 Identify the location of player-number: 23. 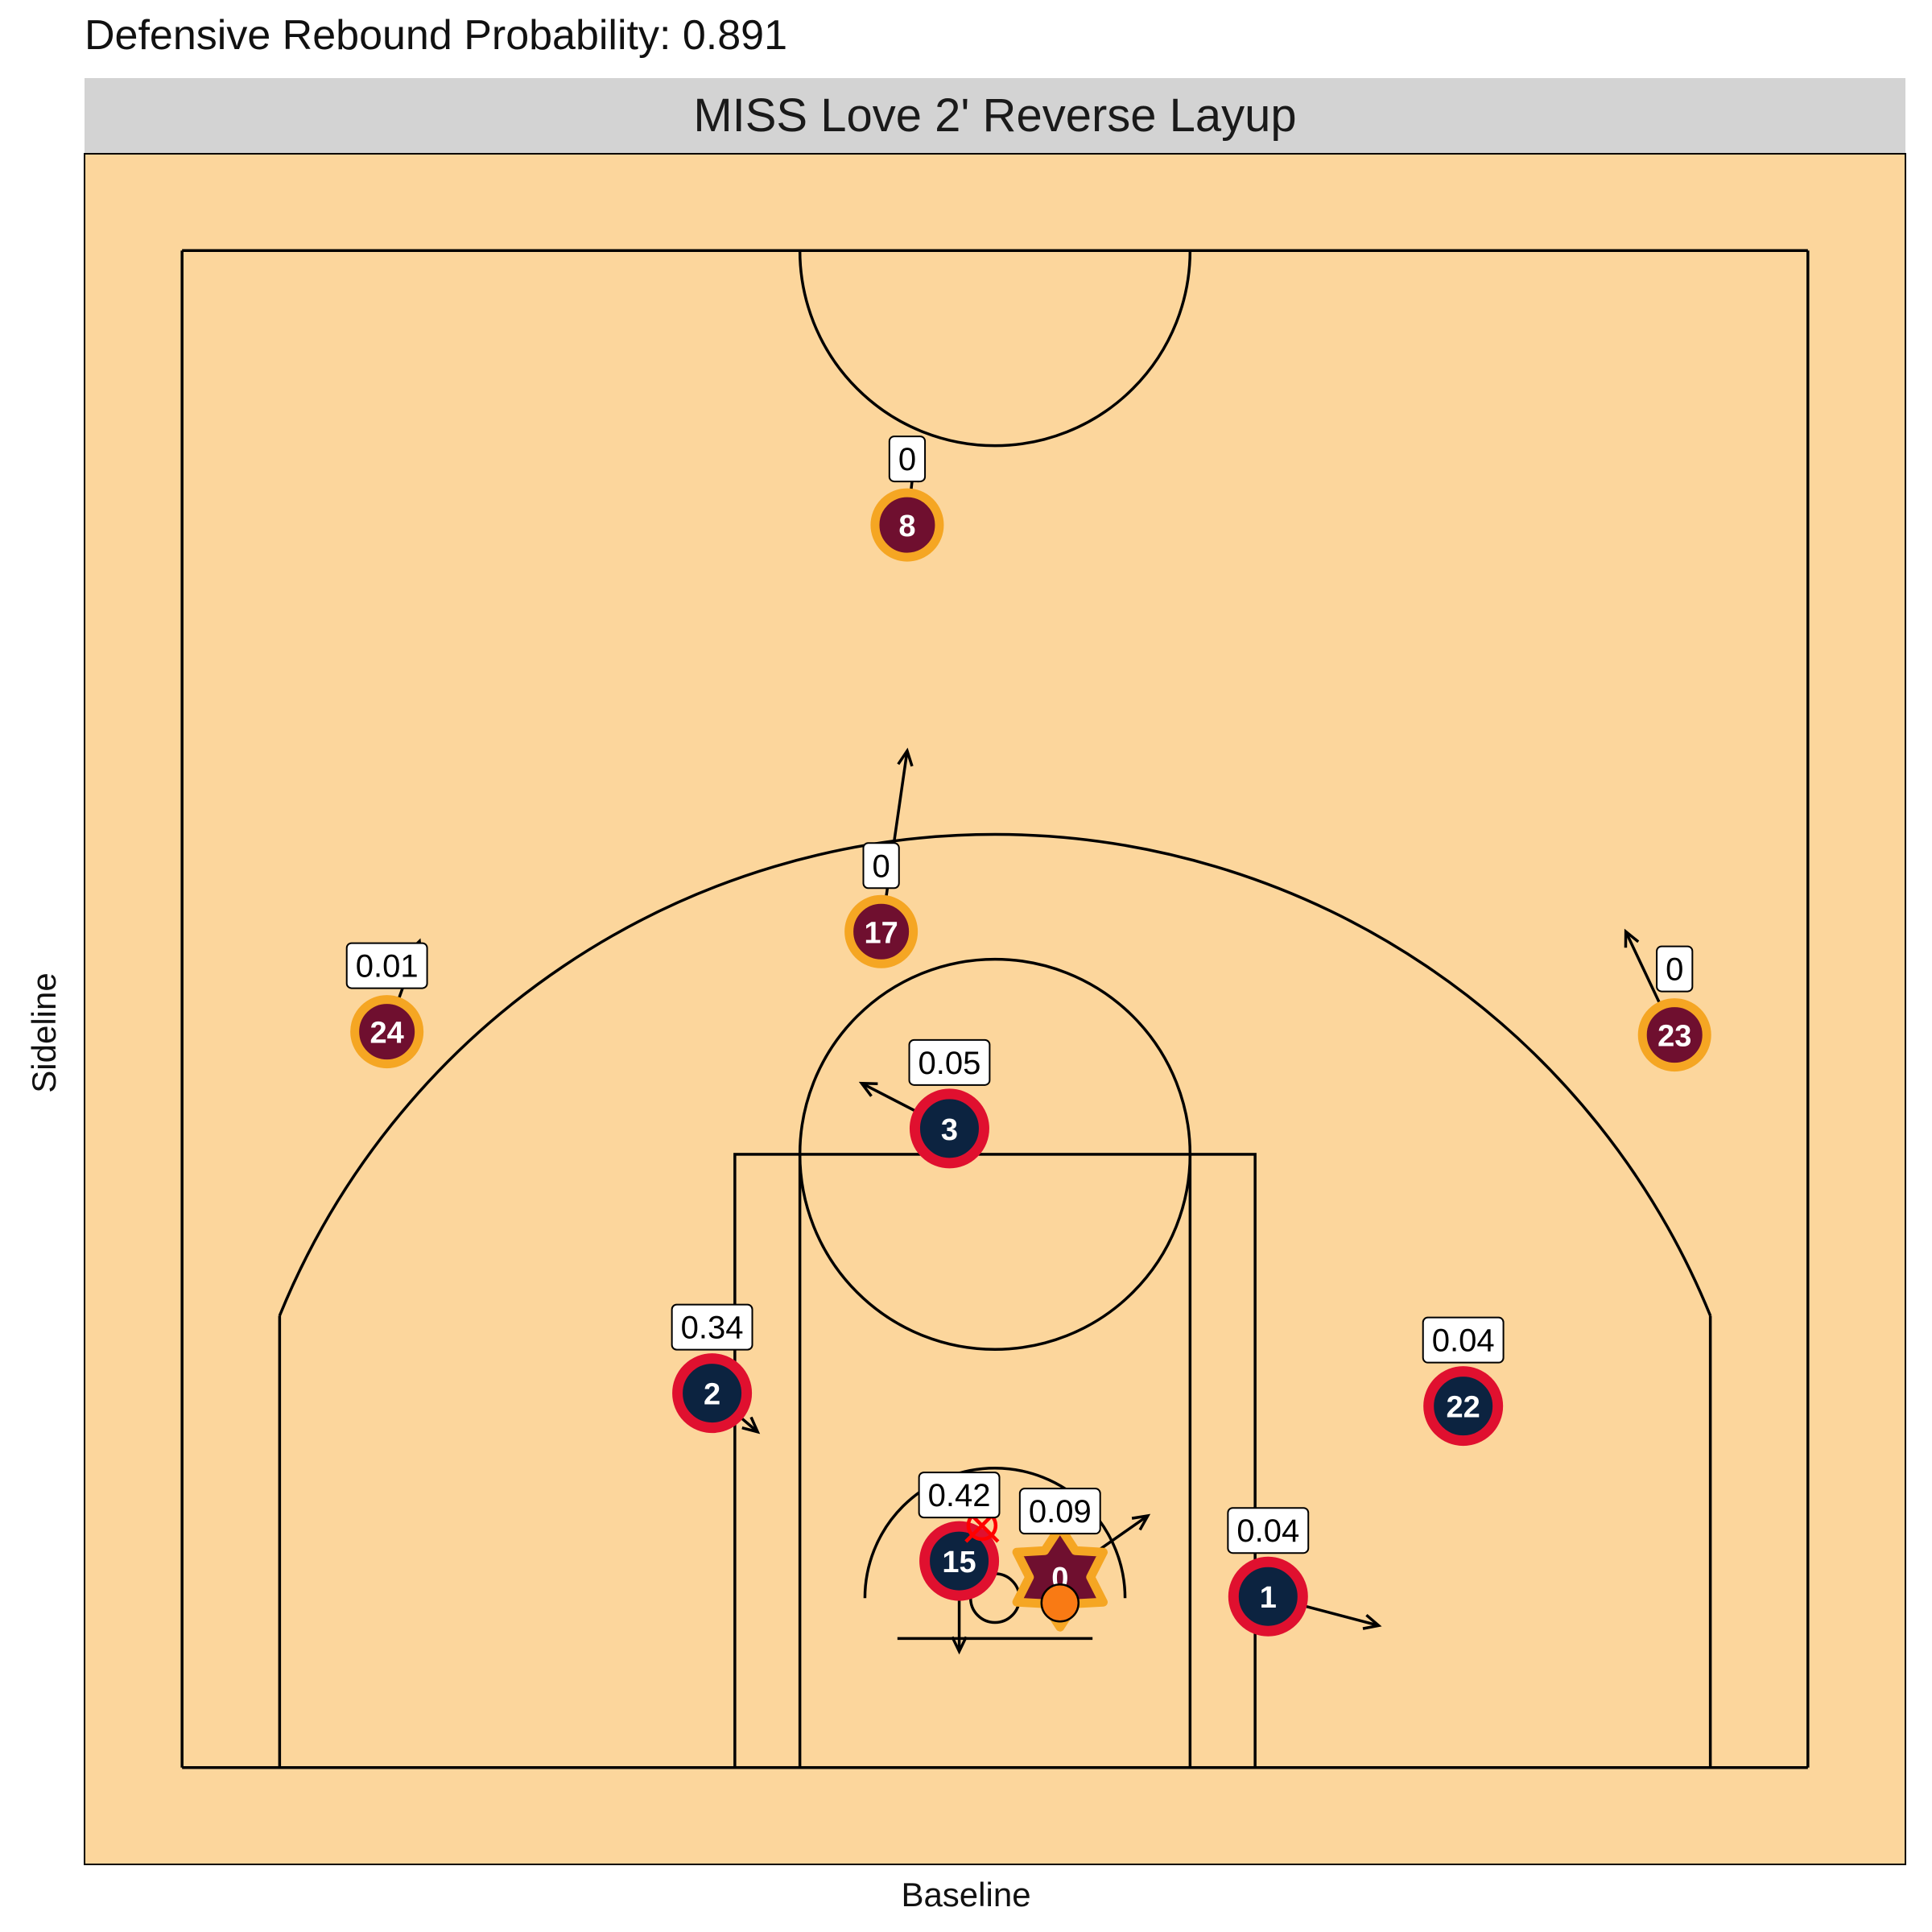
(1674, 1037).